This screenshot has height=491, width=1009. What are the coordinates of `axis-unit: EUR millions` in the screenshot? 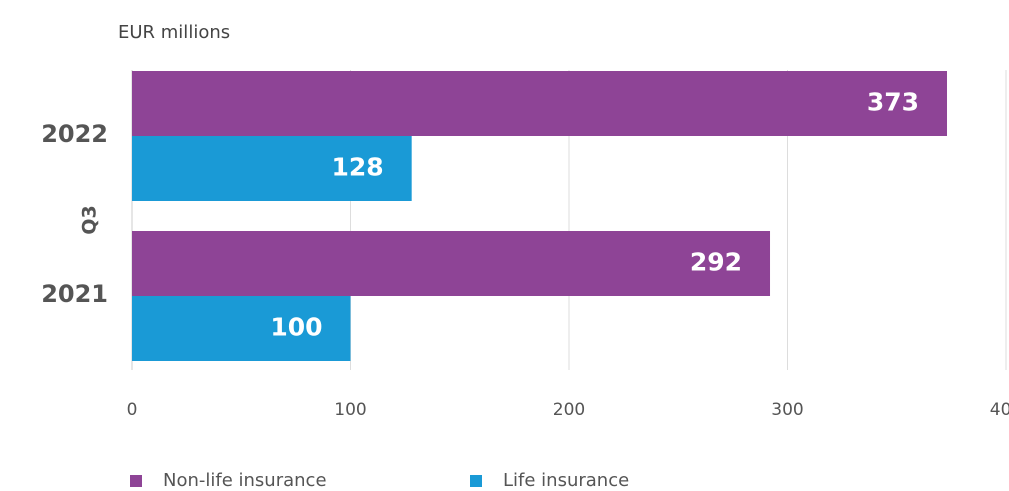 It's located at (174, 32).